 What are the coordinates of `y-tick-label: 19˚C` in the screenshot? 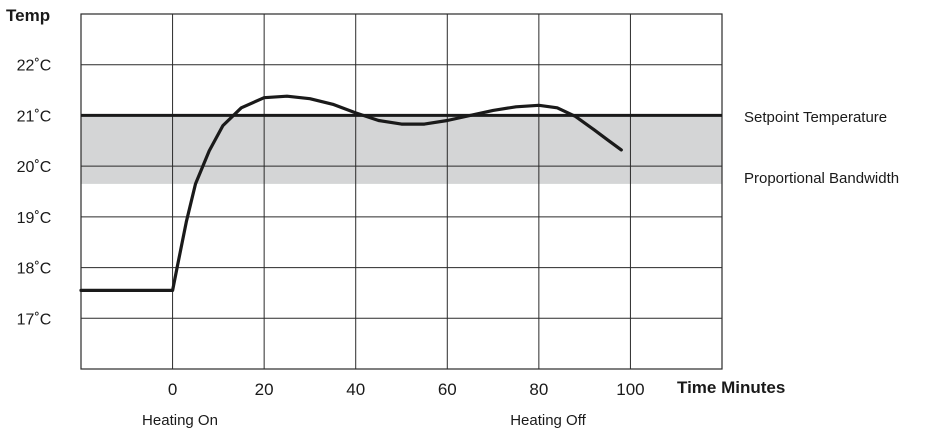 It's located at (34, 218).